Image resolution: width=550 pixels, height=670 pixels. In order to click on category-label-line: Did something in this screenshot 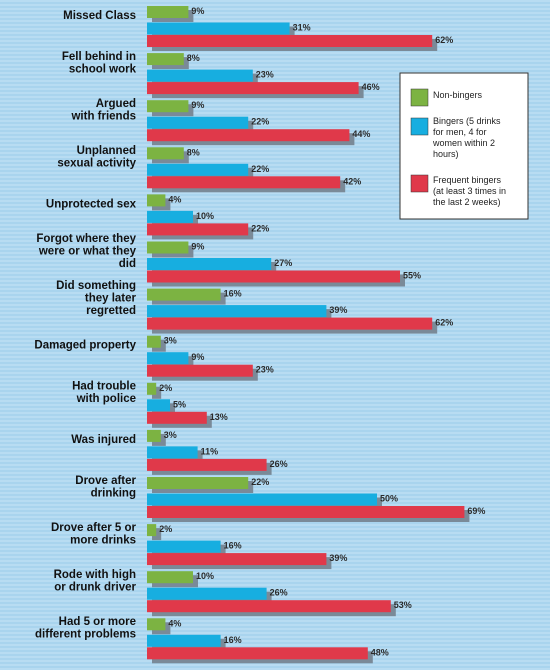, I will do `click(96, 286)`.